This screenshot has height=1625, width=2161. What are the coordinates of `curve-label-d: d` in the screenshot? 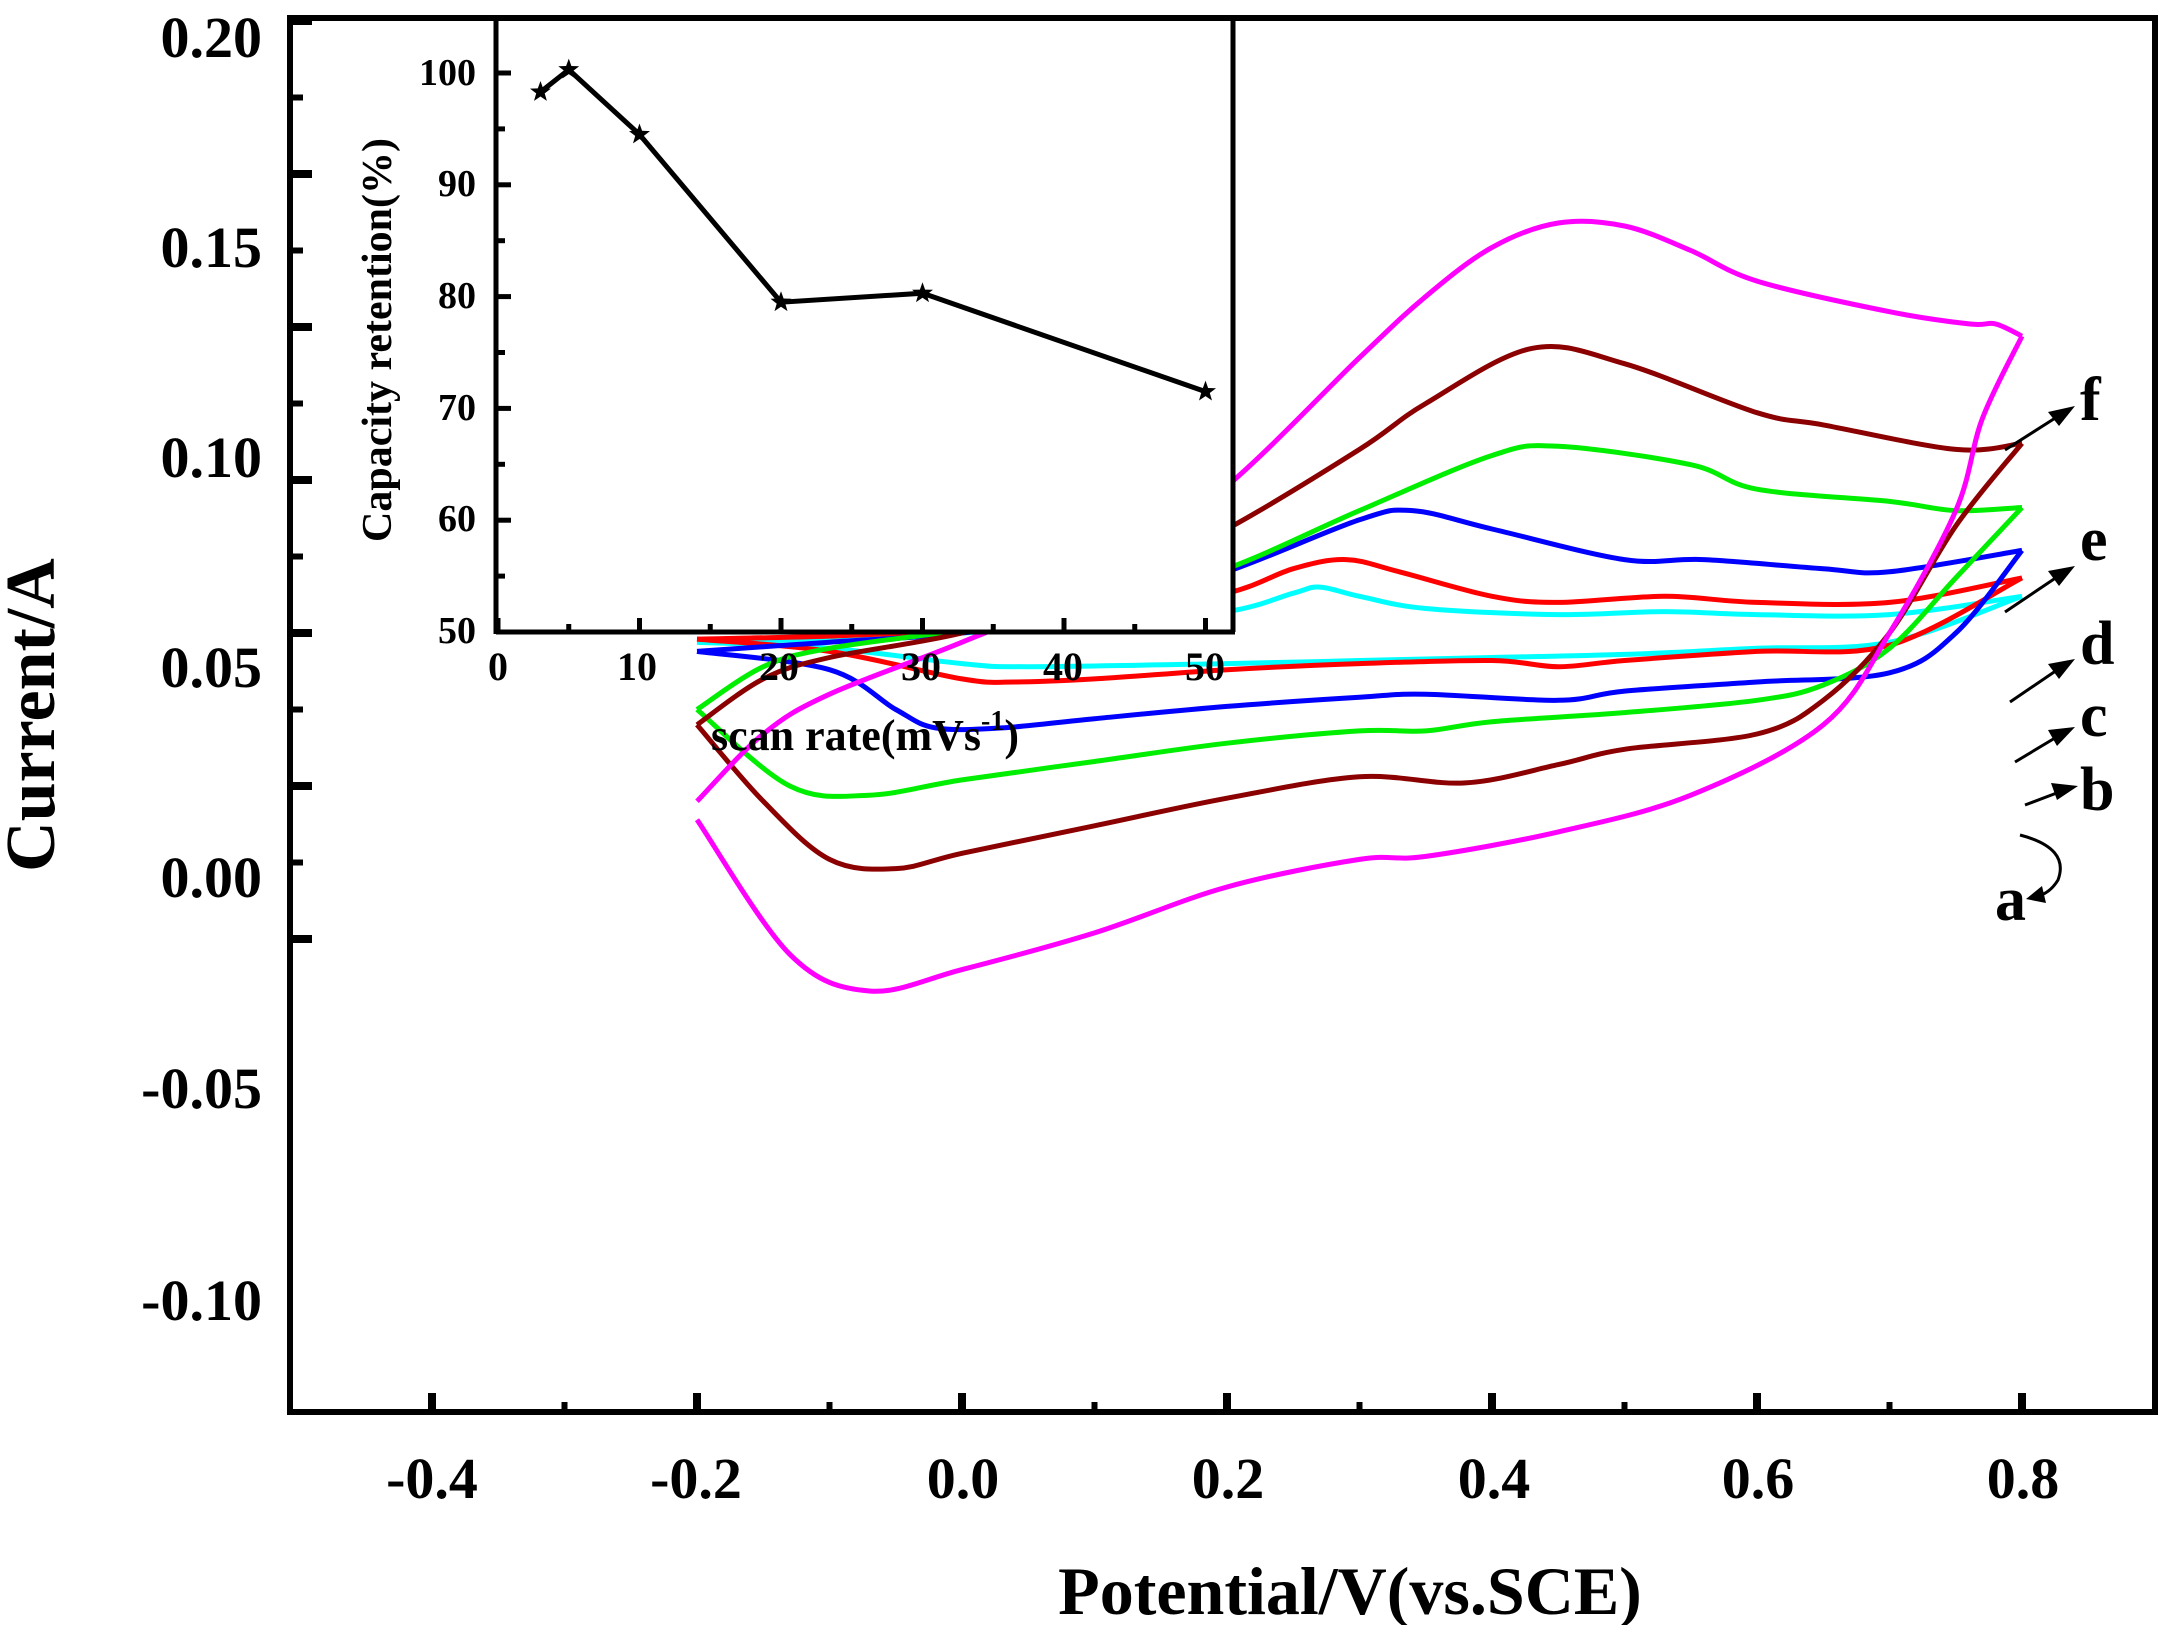 It's located at (2097, 644).